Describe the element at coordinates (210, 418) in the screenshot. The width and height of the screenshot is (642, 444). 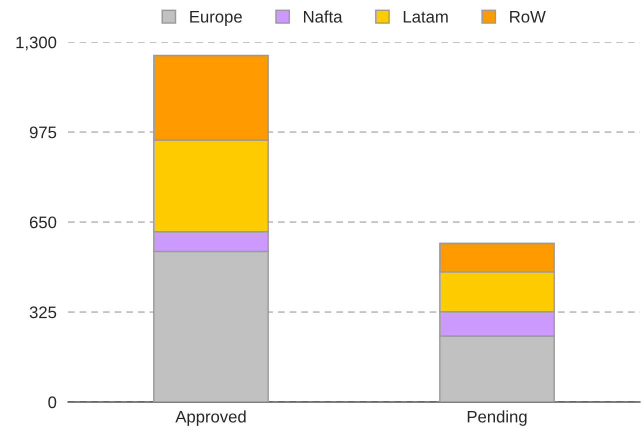
I see `x-tick-label: Approved` at that location.